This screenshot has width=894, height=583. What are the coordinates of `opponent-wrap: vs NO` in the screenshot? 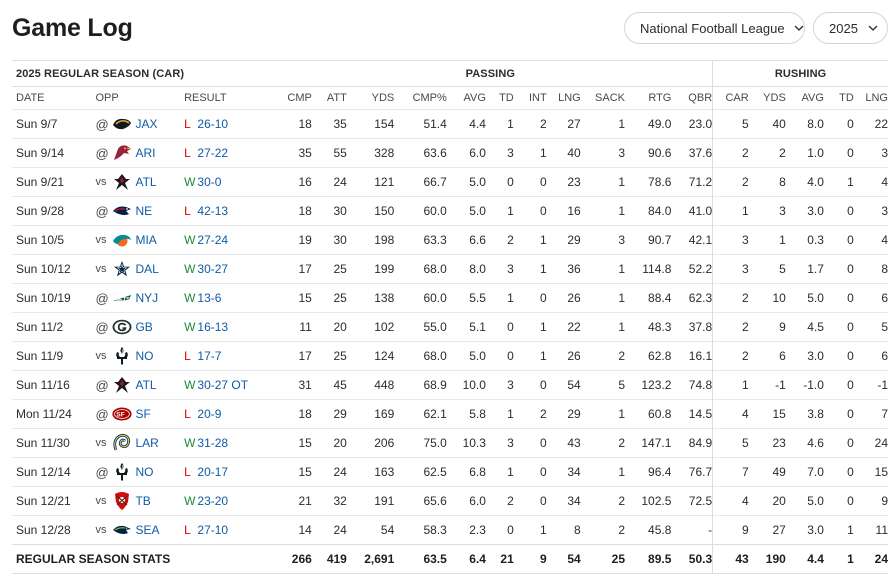 It's located at (139, 356).